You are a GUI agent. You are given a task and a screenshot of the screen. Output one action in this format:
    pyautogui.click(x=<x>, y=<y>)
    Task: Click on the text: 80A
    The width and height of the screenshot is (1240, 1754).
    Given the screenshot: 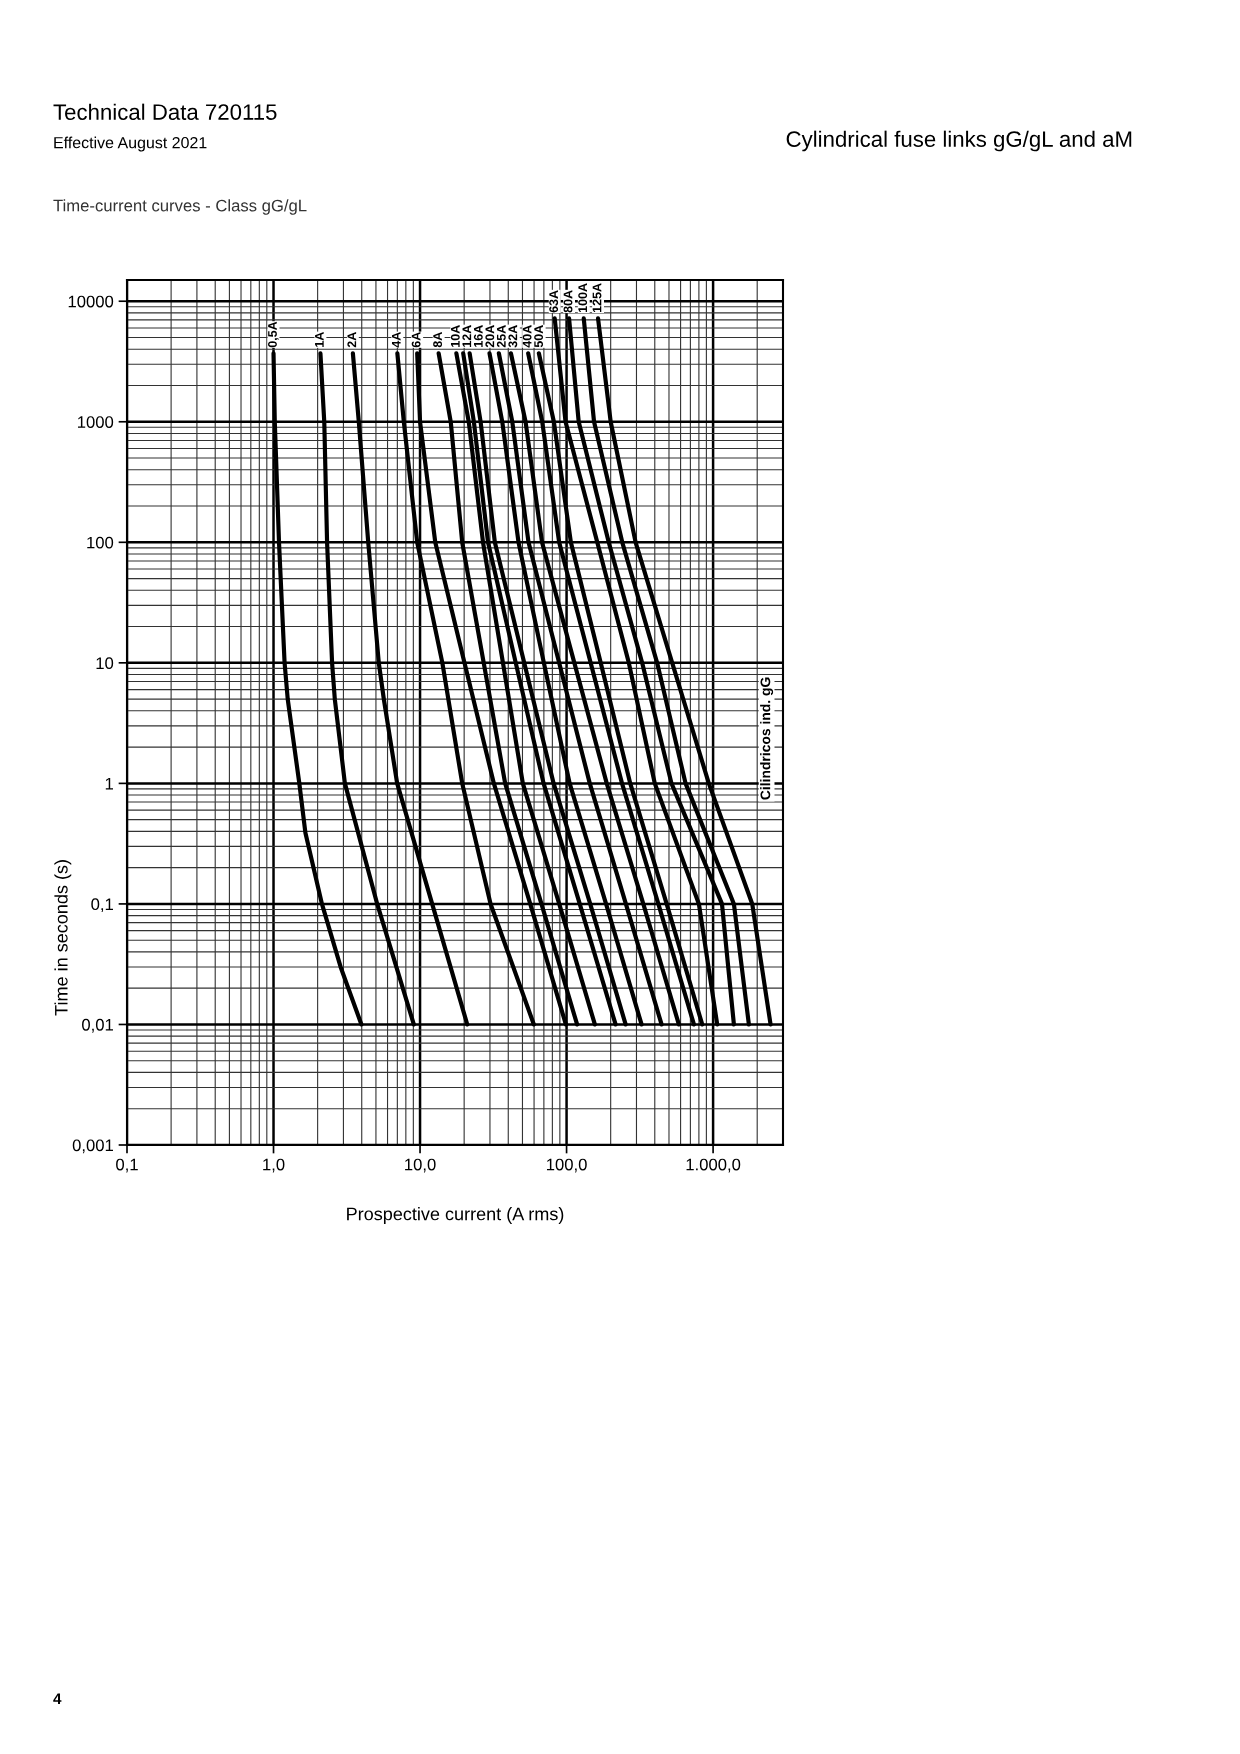 What is the action you would take?
    pyautogui.click(x=568, y=301)
    